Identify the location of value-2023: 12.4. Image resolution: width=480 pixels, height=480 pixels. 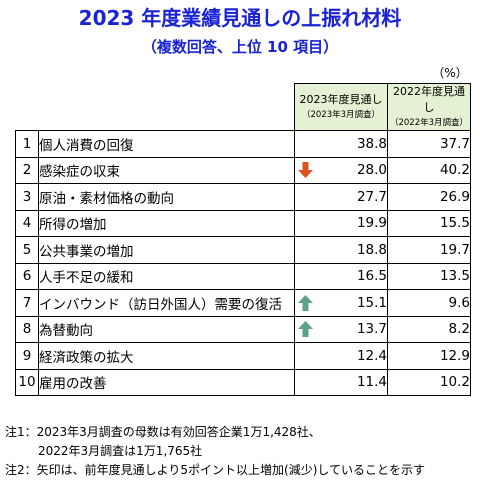
(352, 356).